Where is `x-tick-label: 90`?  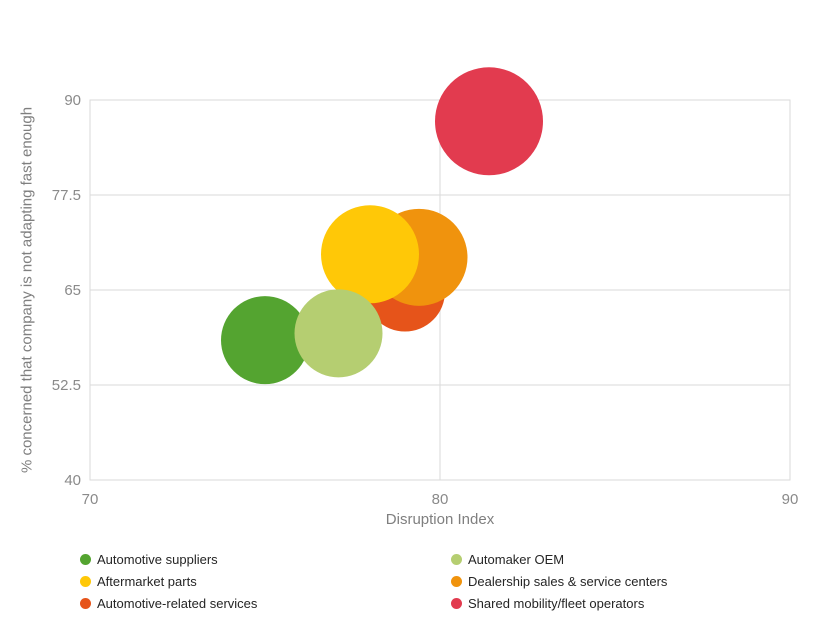 x-tick-label: 90 is located at coordinates (790, 499).